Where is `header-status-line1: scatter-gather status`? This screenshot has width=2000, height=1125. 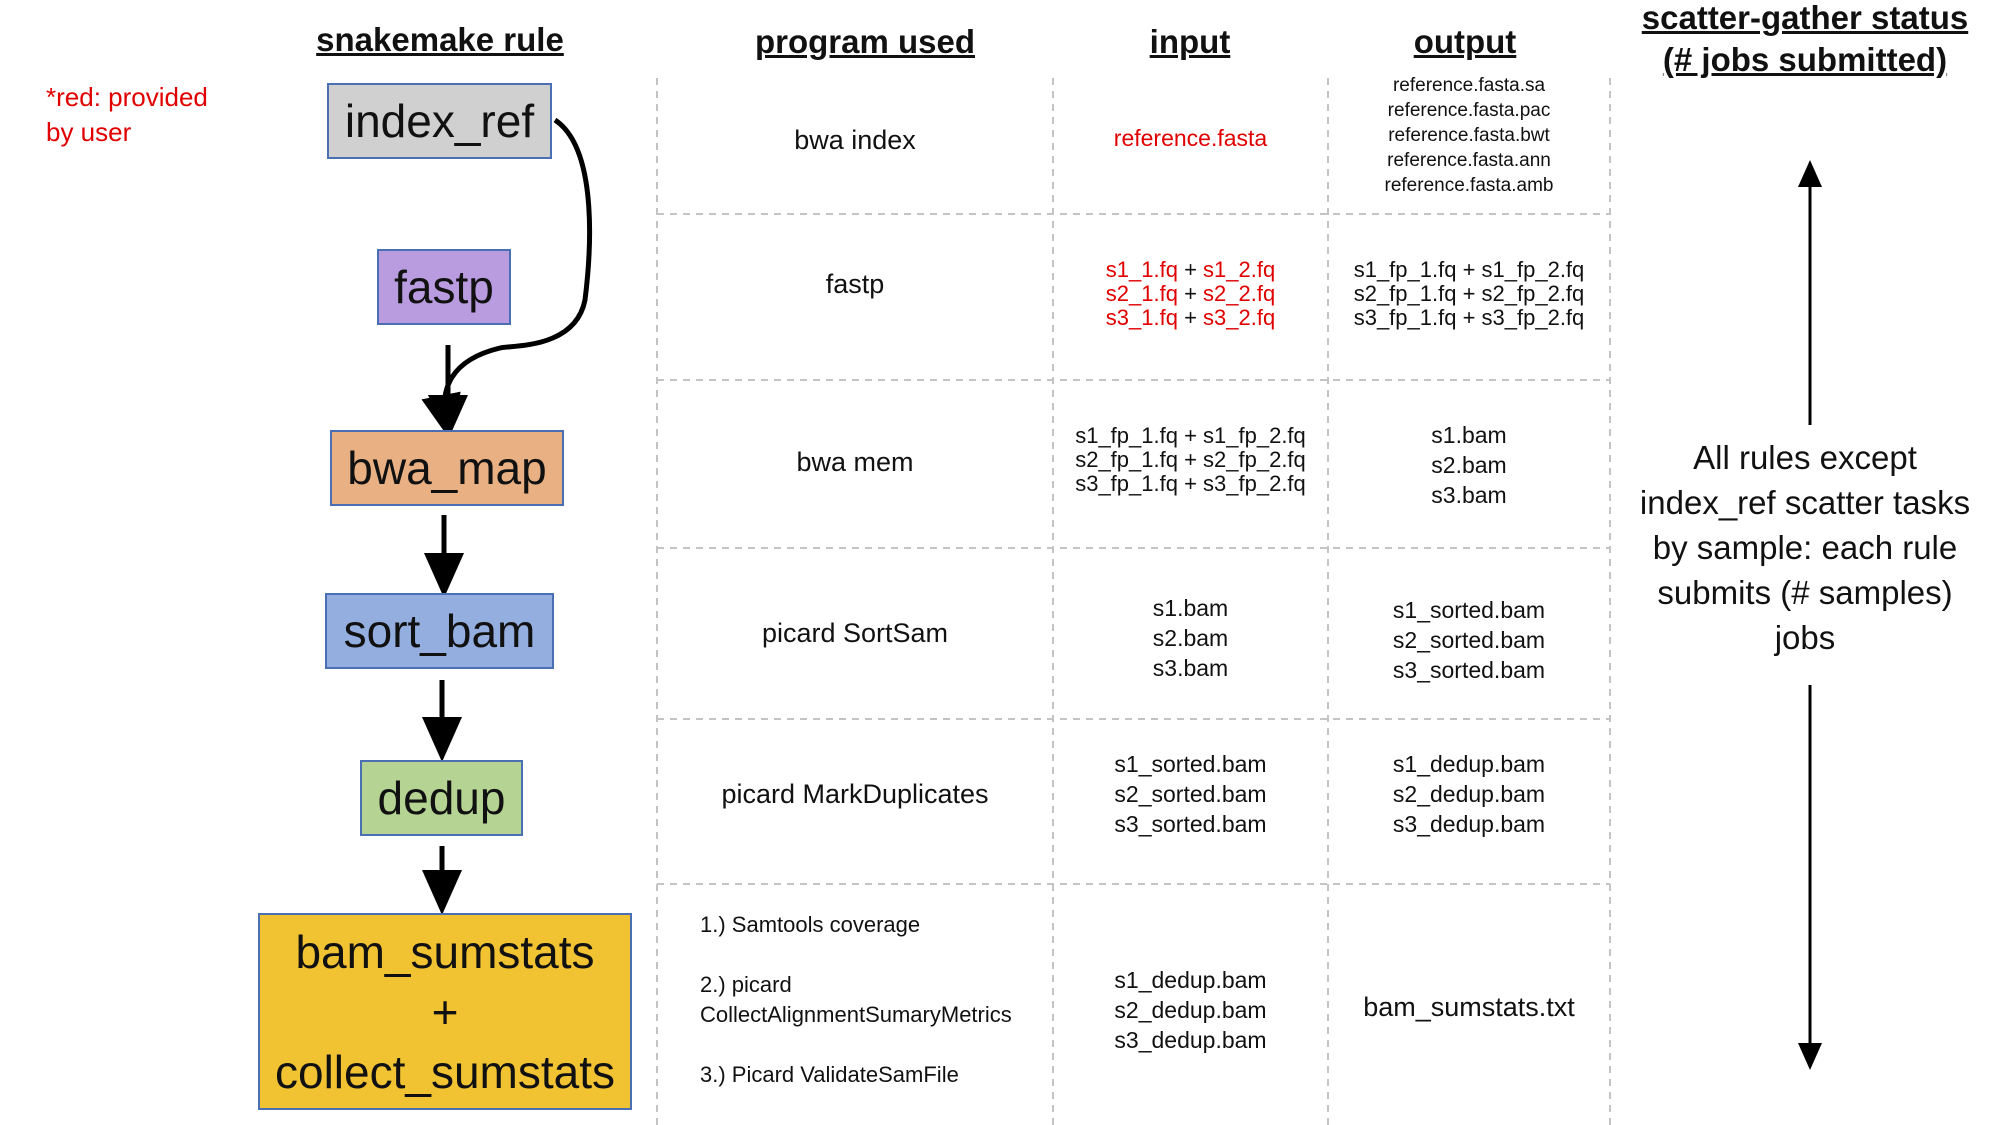
header-status-line1: scatter-gather status is located at coordinates (1805, 18).